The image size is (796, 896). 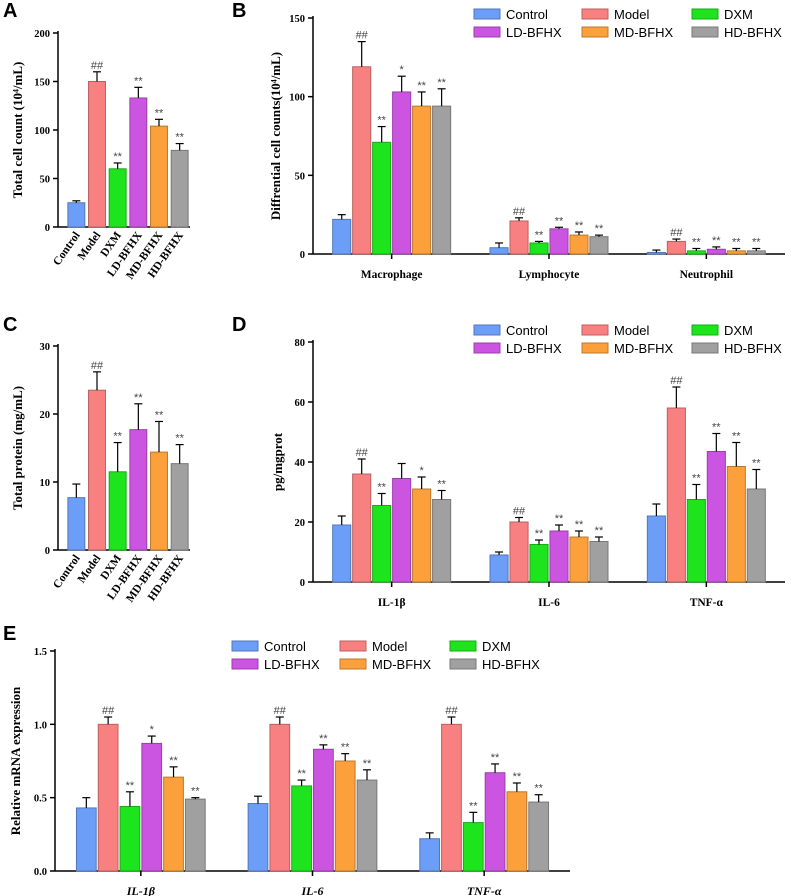 I want to click on x-tick-label-control: Control, so click(x=67, y=249).